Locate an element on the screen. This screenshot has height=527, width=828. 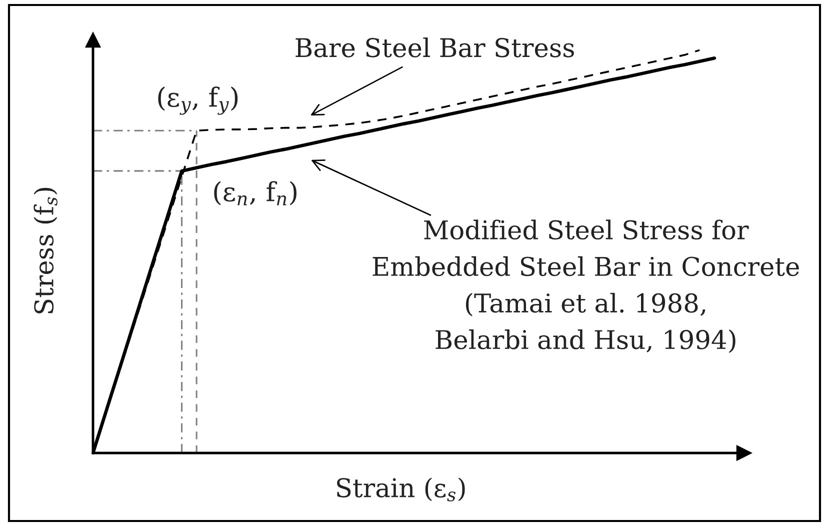
annotation: (ε$_{y}$, f$_{y}$) is located at coordinates (198, 100).